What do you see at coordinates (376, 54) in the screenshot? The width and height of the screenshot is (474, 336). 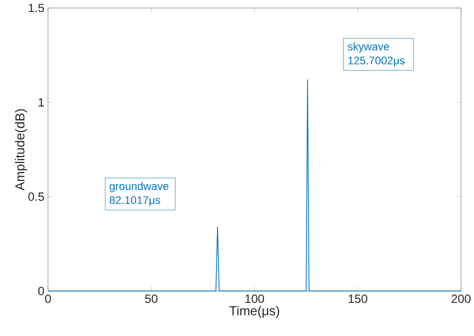 I see `annotation: skywave 125.7002μs` at bounding box center [376, 54].